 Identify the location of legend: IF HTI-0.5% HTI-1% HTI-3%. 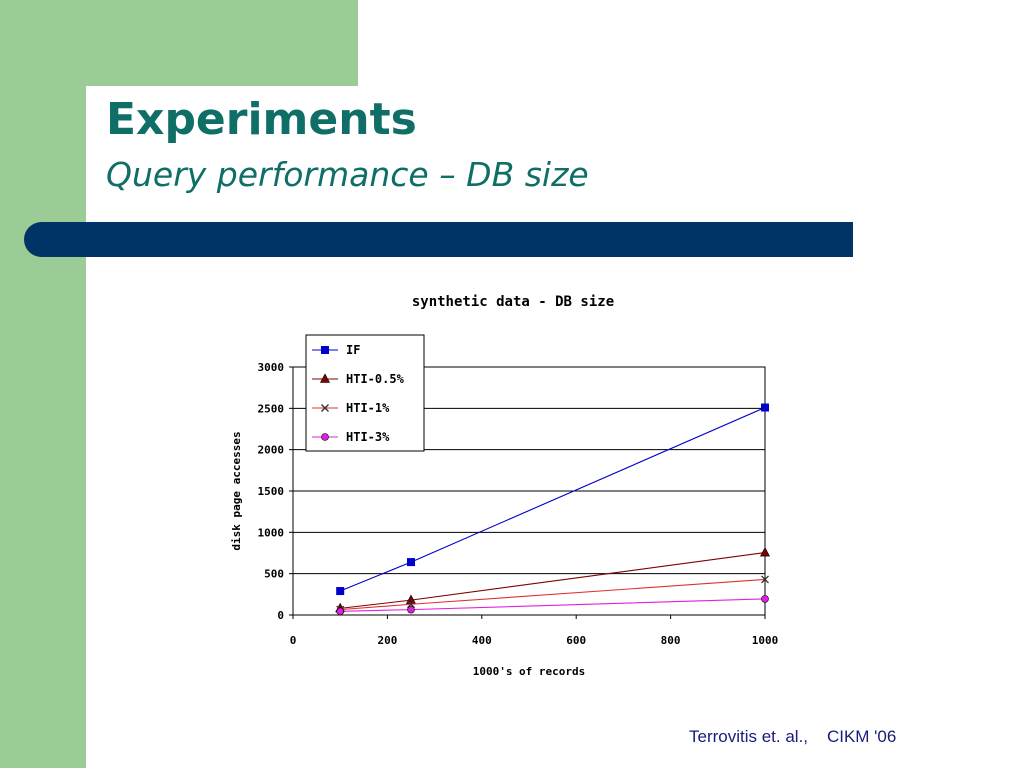
(365, 393).